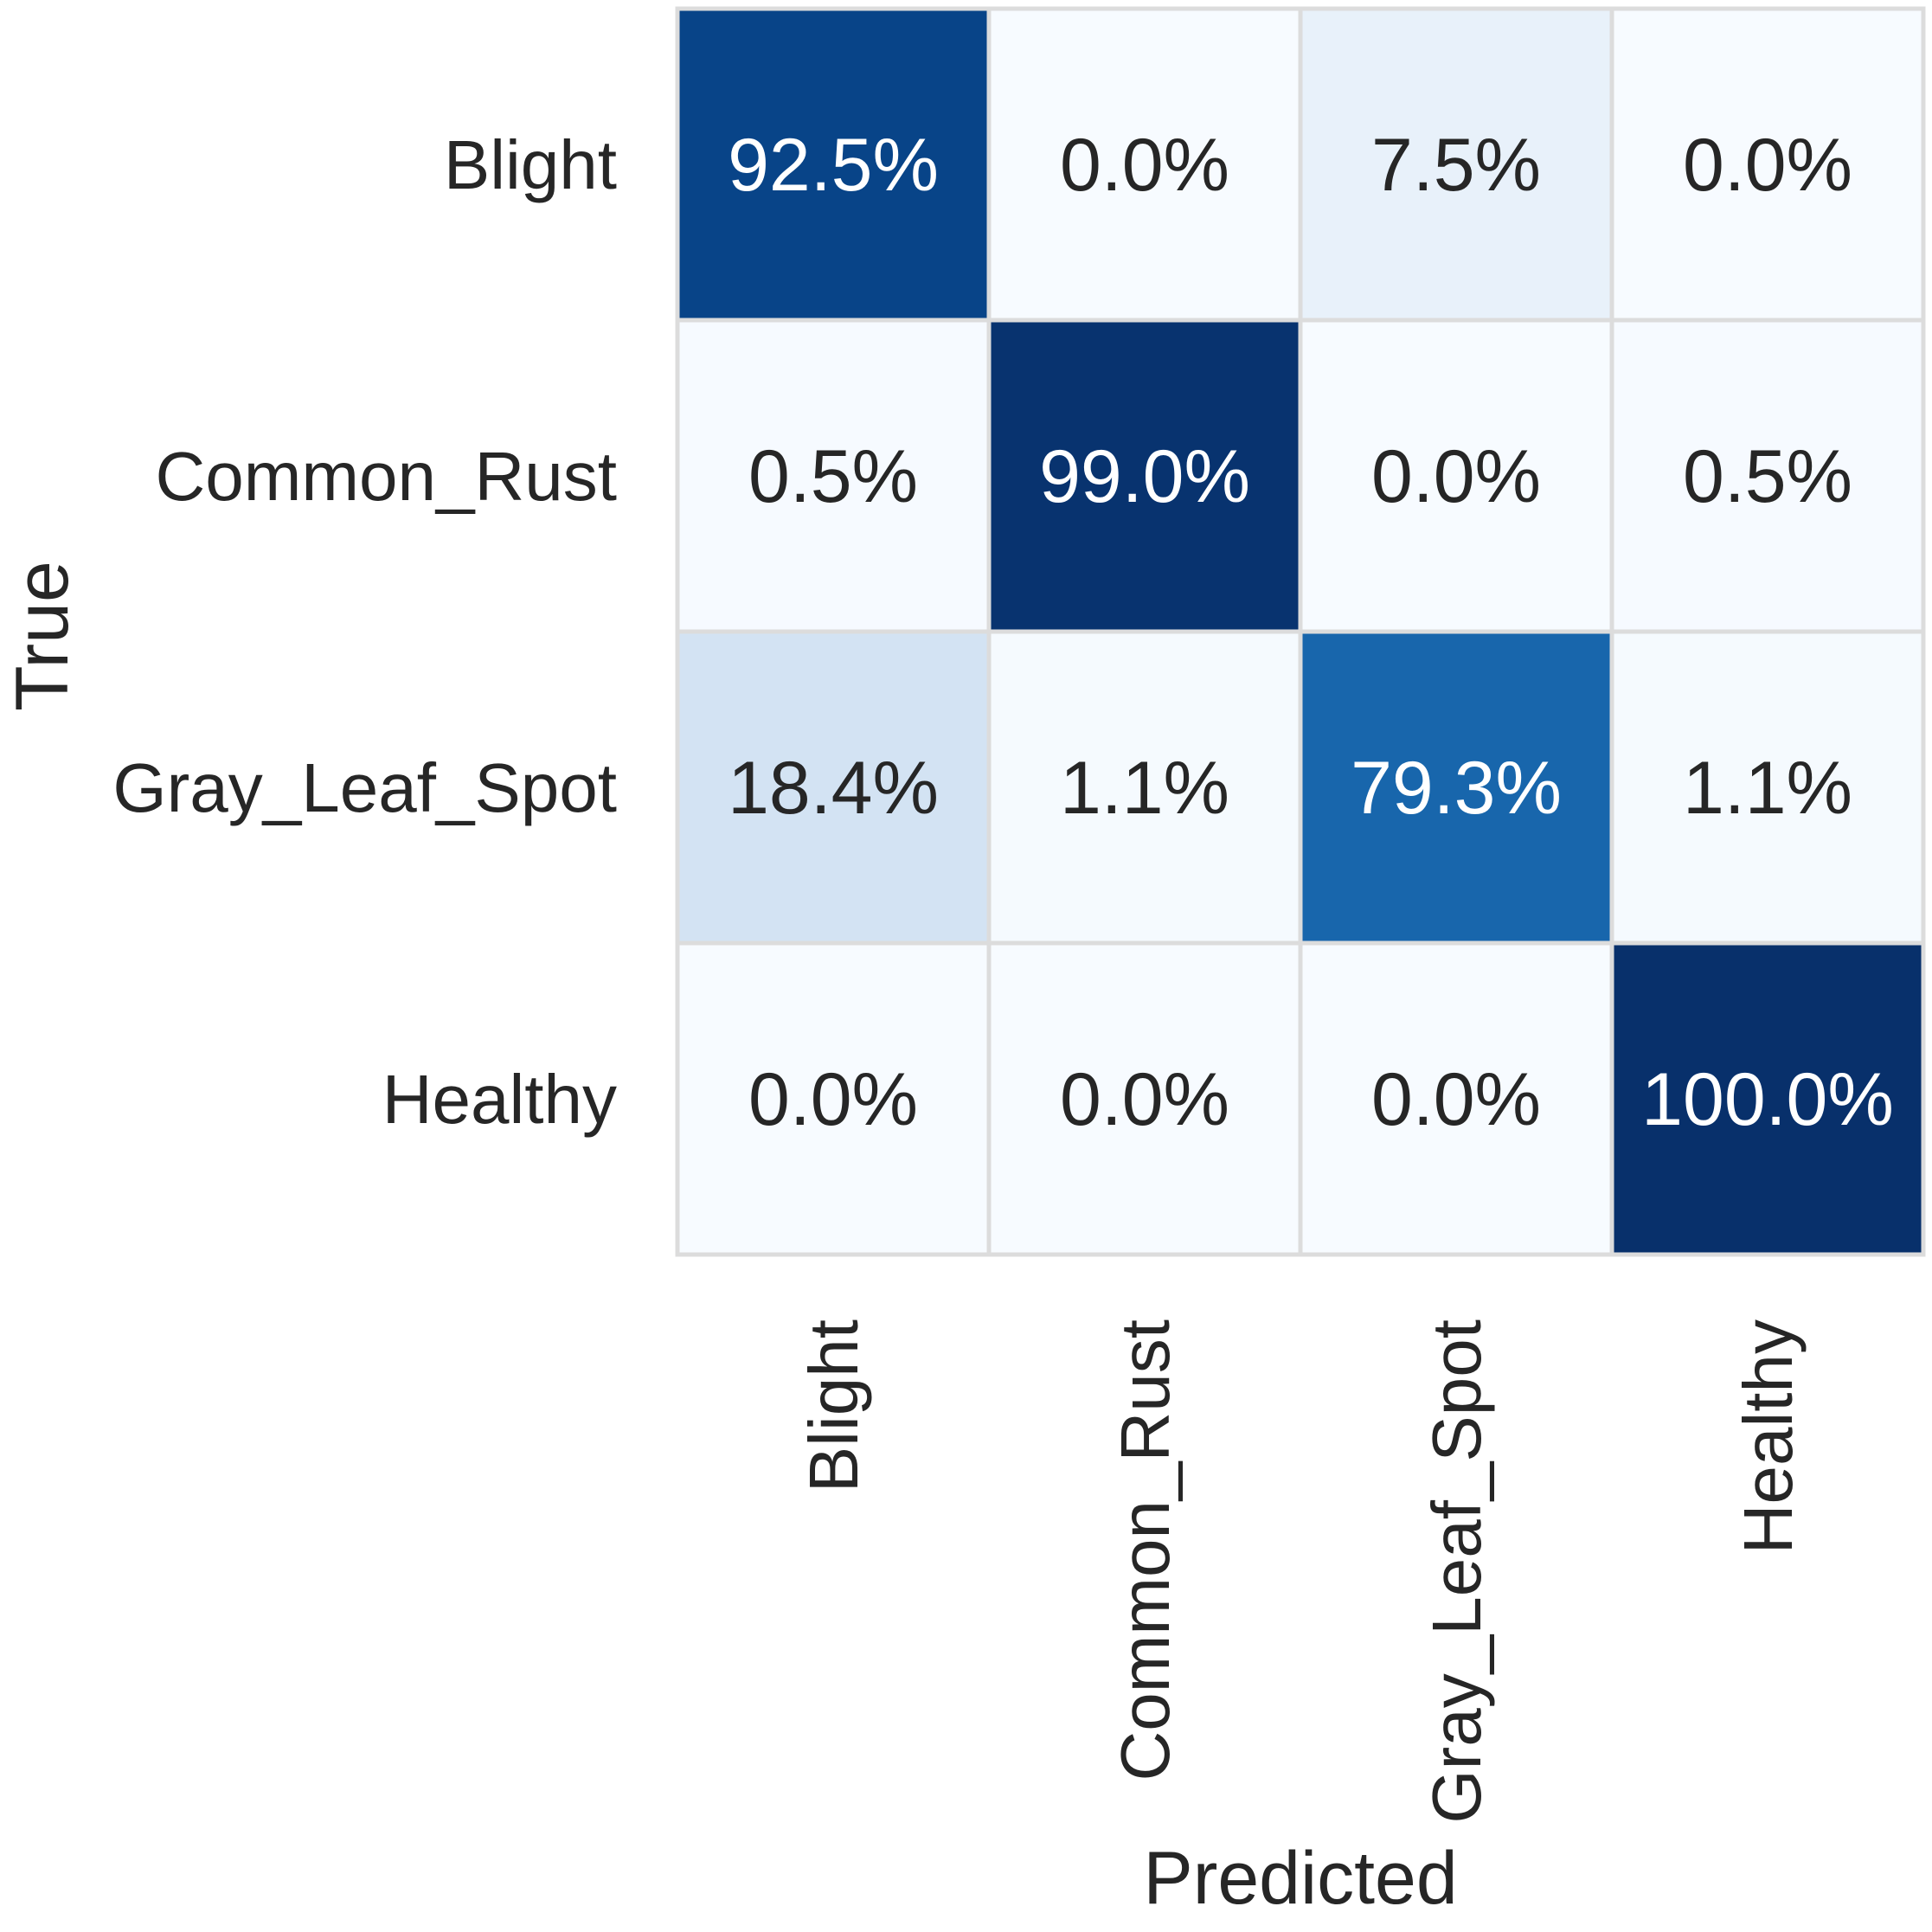 Image resolution: width=1932 pixels, height=1932 pixels. I want to click on x-axis-tick-labels: Blight Common_Rust Gray_Leaf_Spot Healthy, so click(1301, 1571).